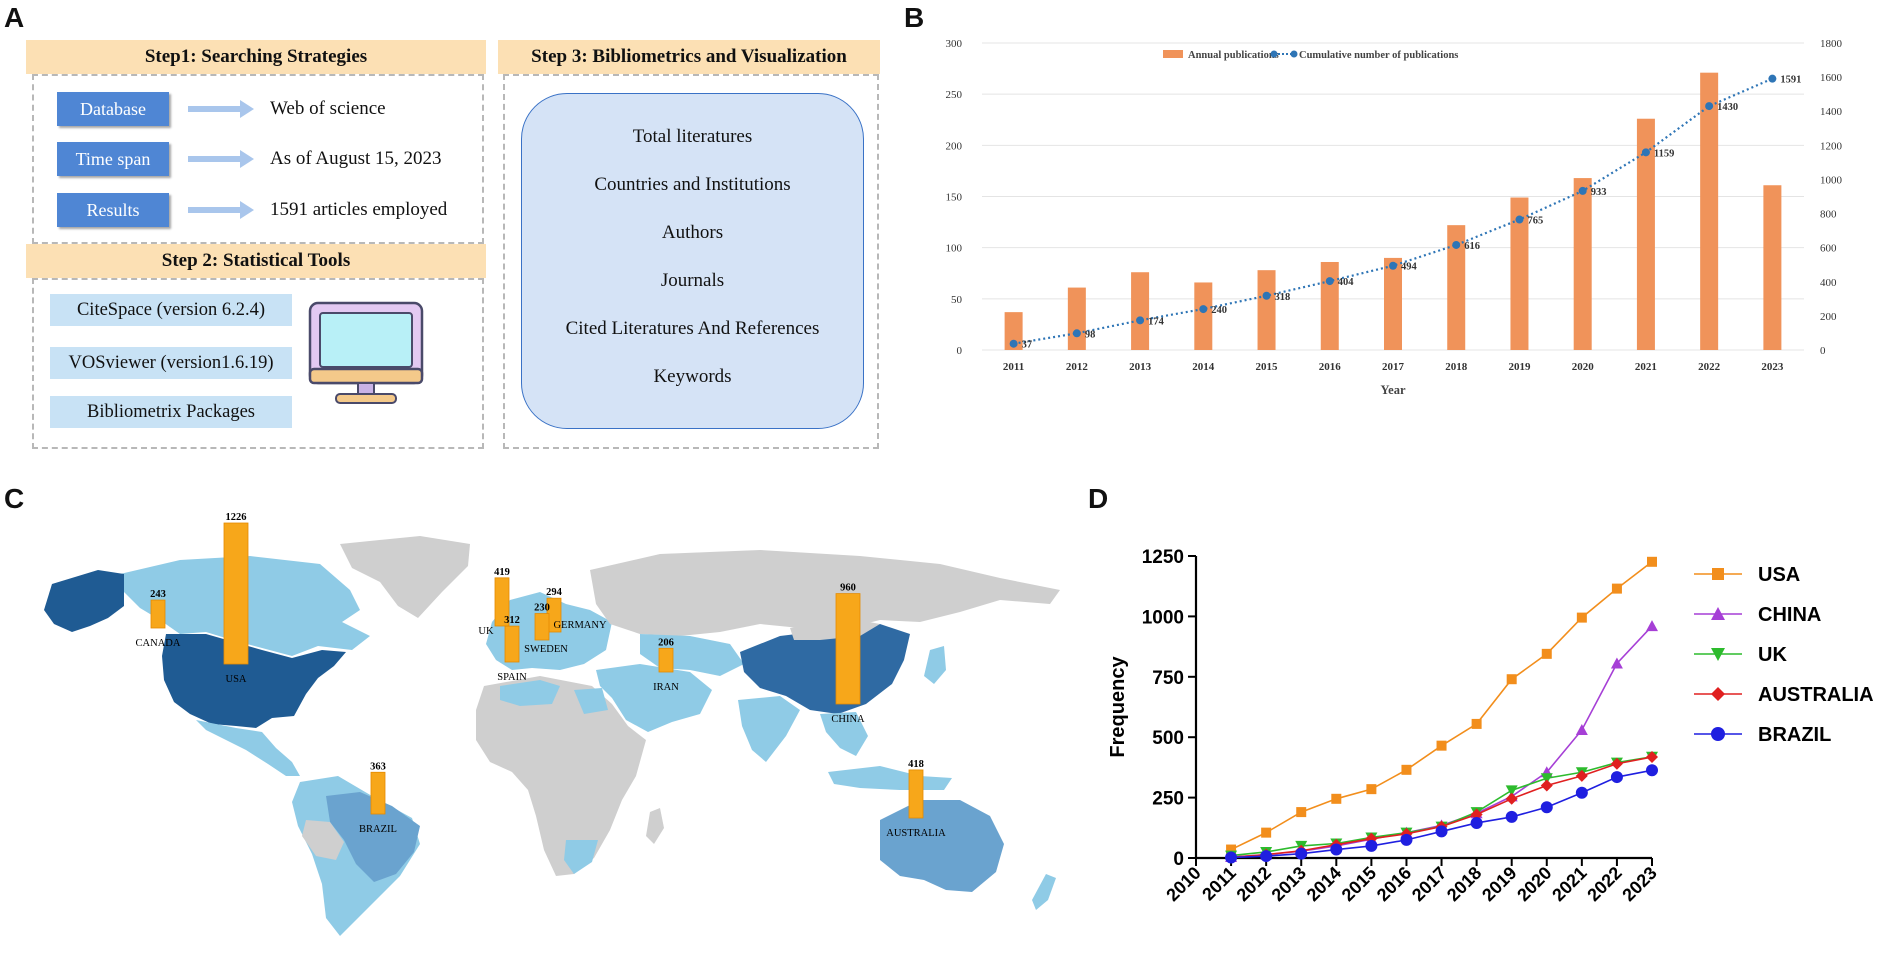 Image resolution: width=1894 pixels, height=970 pixels. I want to click on brazil-shape, so click(373, 837).